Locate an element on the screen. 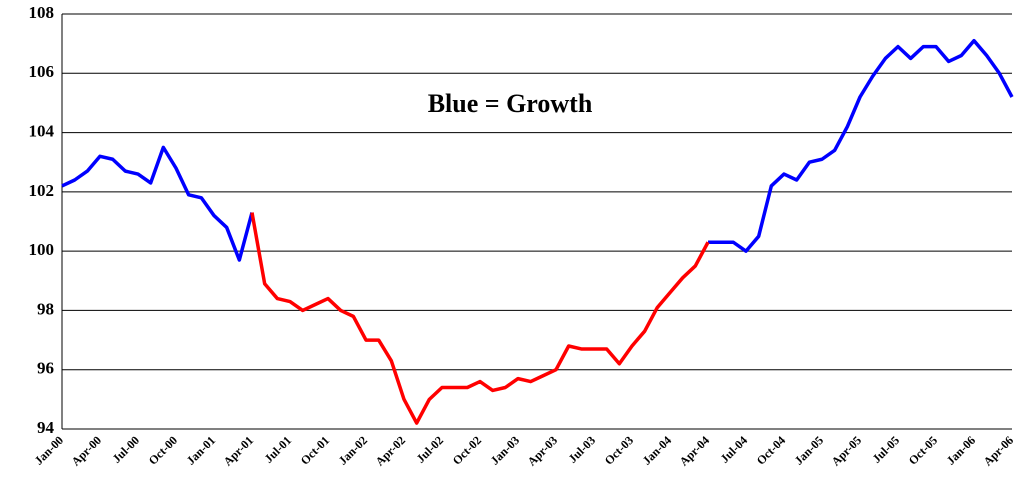  y-tick-label: 102 is located at coordinates (42, 190).